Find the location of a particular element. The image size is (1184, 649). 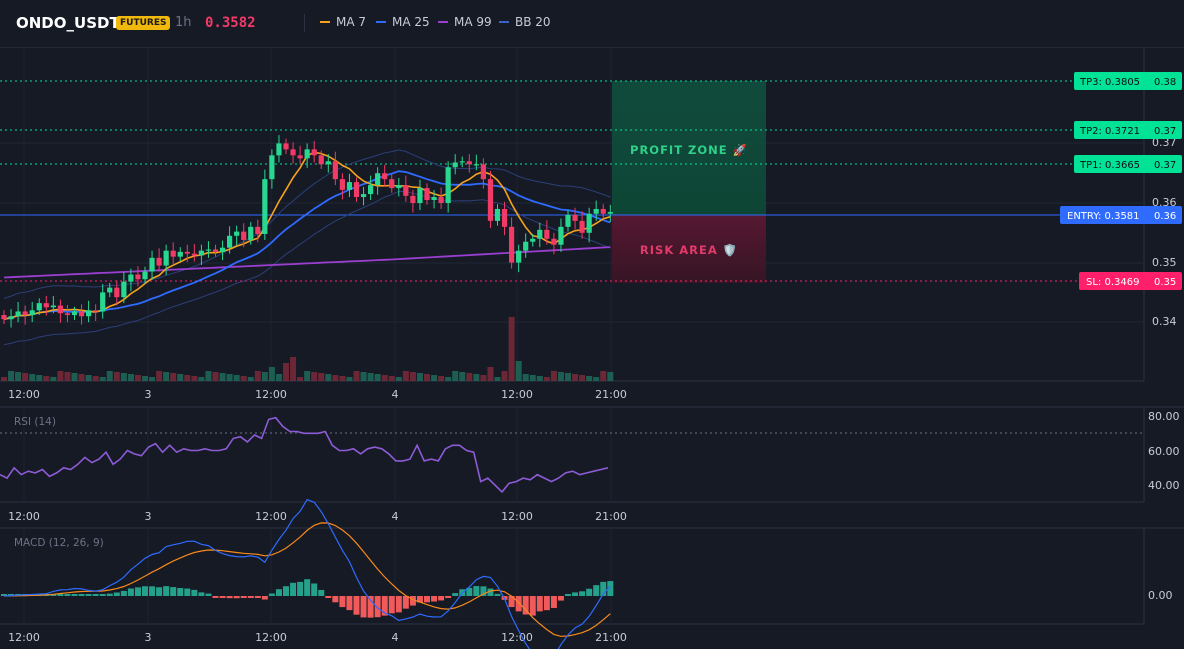

entry-tag-axis: 0.36 is located at coordinates (1165, 216).